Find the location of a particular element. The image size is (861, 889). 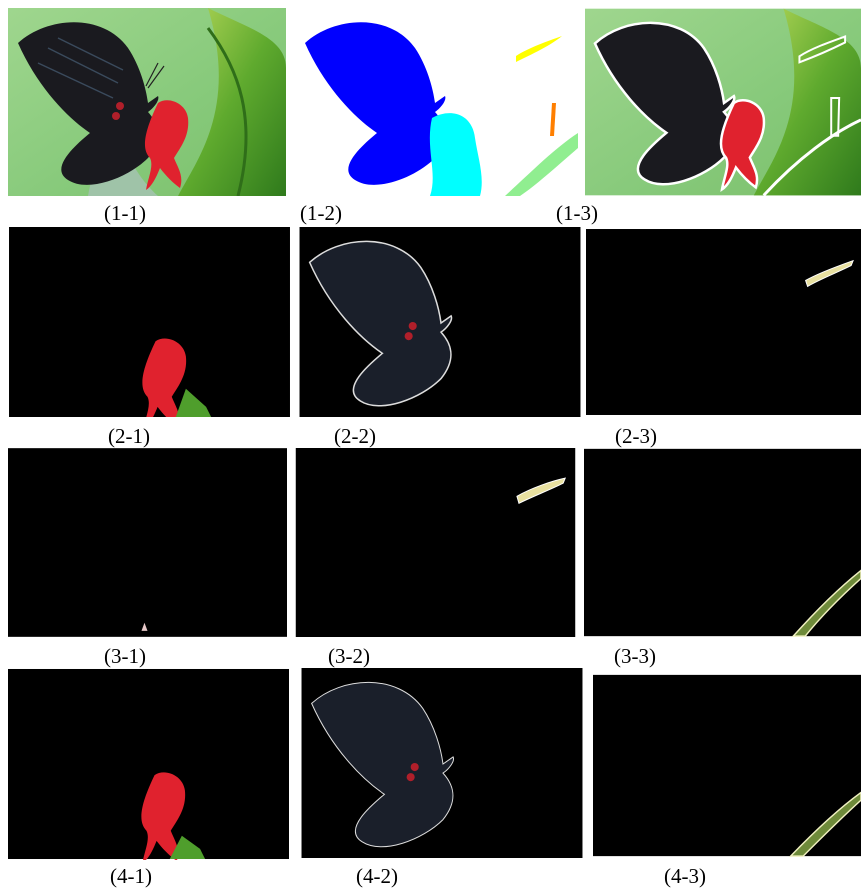

caption-1-1: (1-1) is located at coordinates (125, 213).